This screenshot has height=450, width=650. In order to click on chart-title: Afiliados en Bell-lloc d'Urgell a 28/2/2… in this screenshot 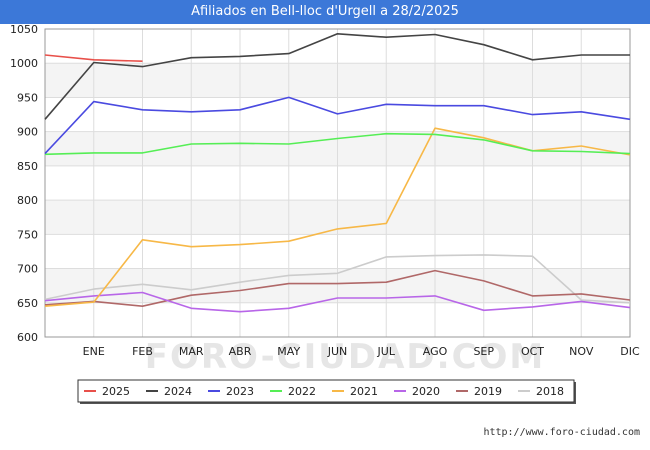, I will do `click(325, 11)`.